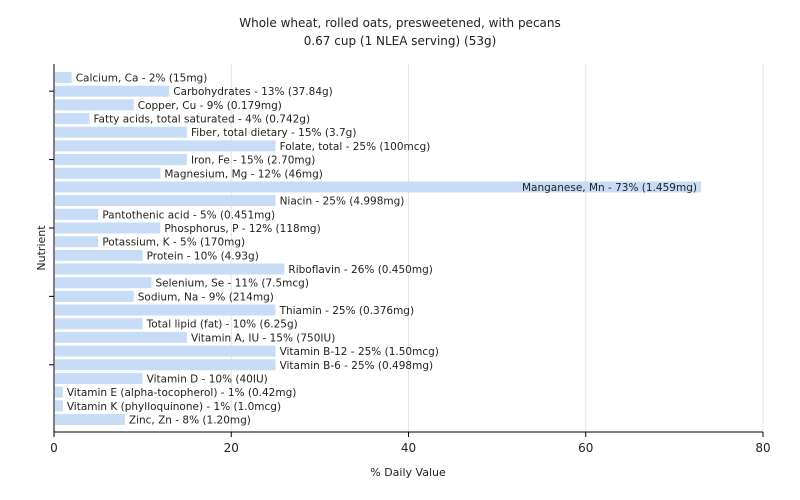  Describe the element at coordinates (243, 174) in the screenshot. I see `bar-label-7: Magnesium, Mg - 12% (46mg)` at that location.